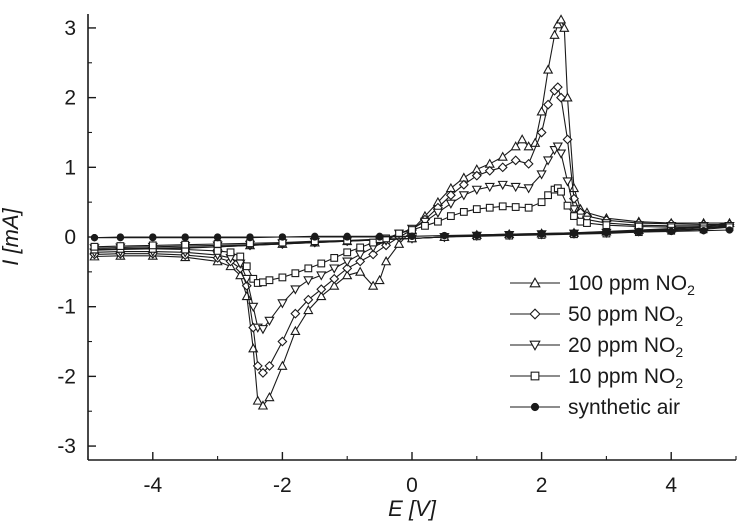  What do you see at coordinates (595, 407) in the screenshot?
I see `legend-entry: synthetic air` at bounding box center [595, 407].